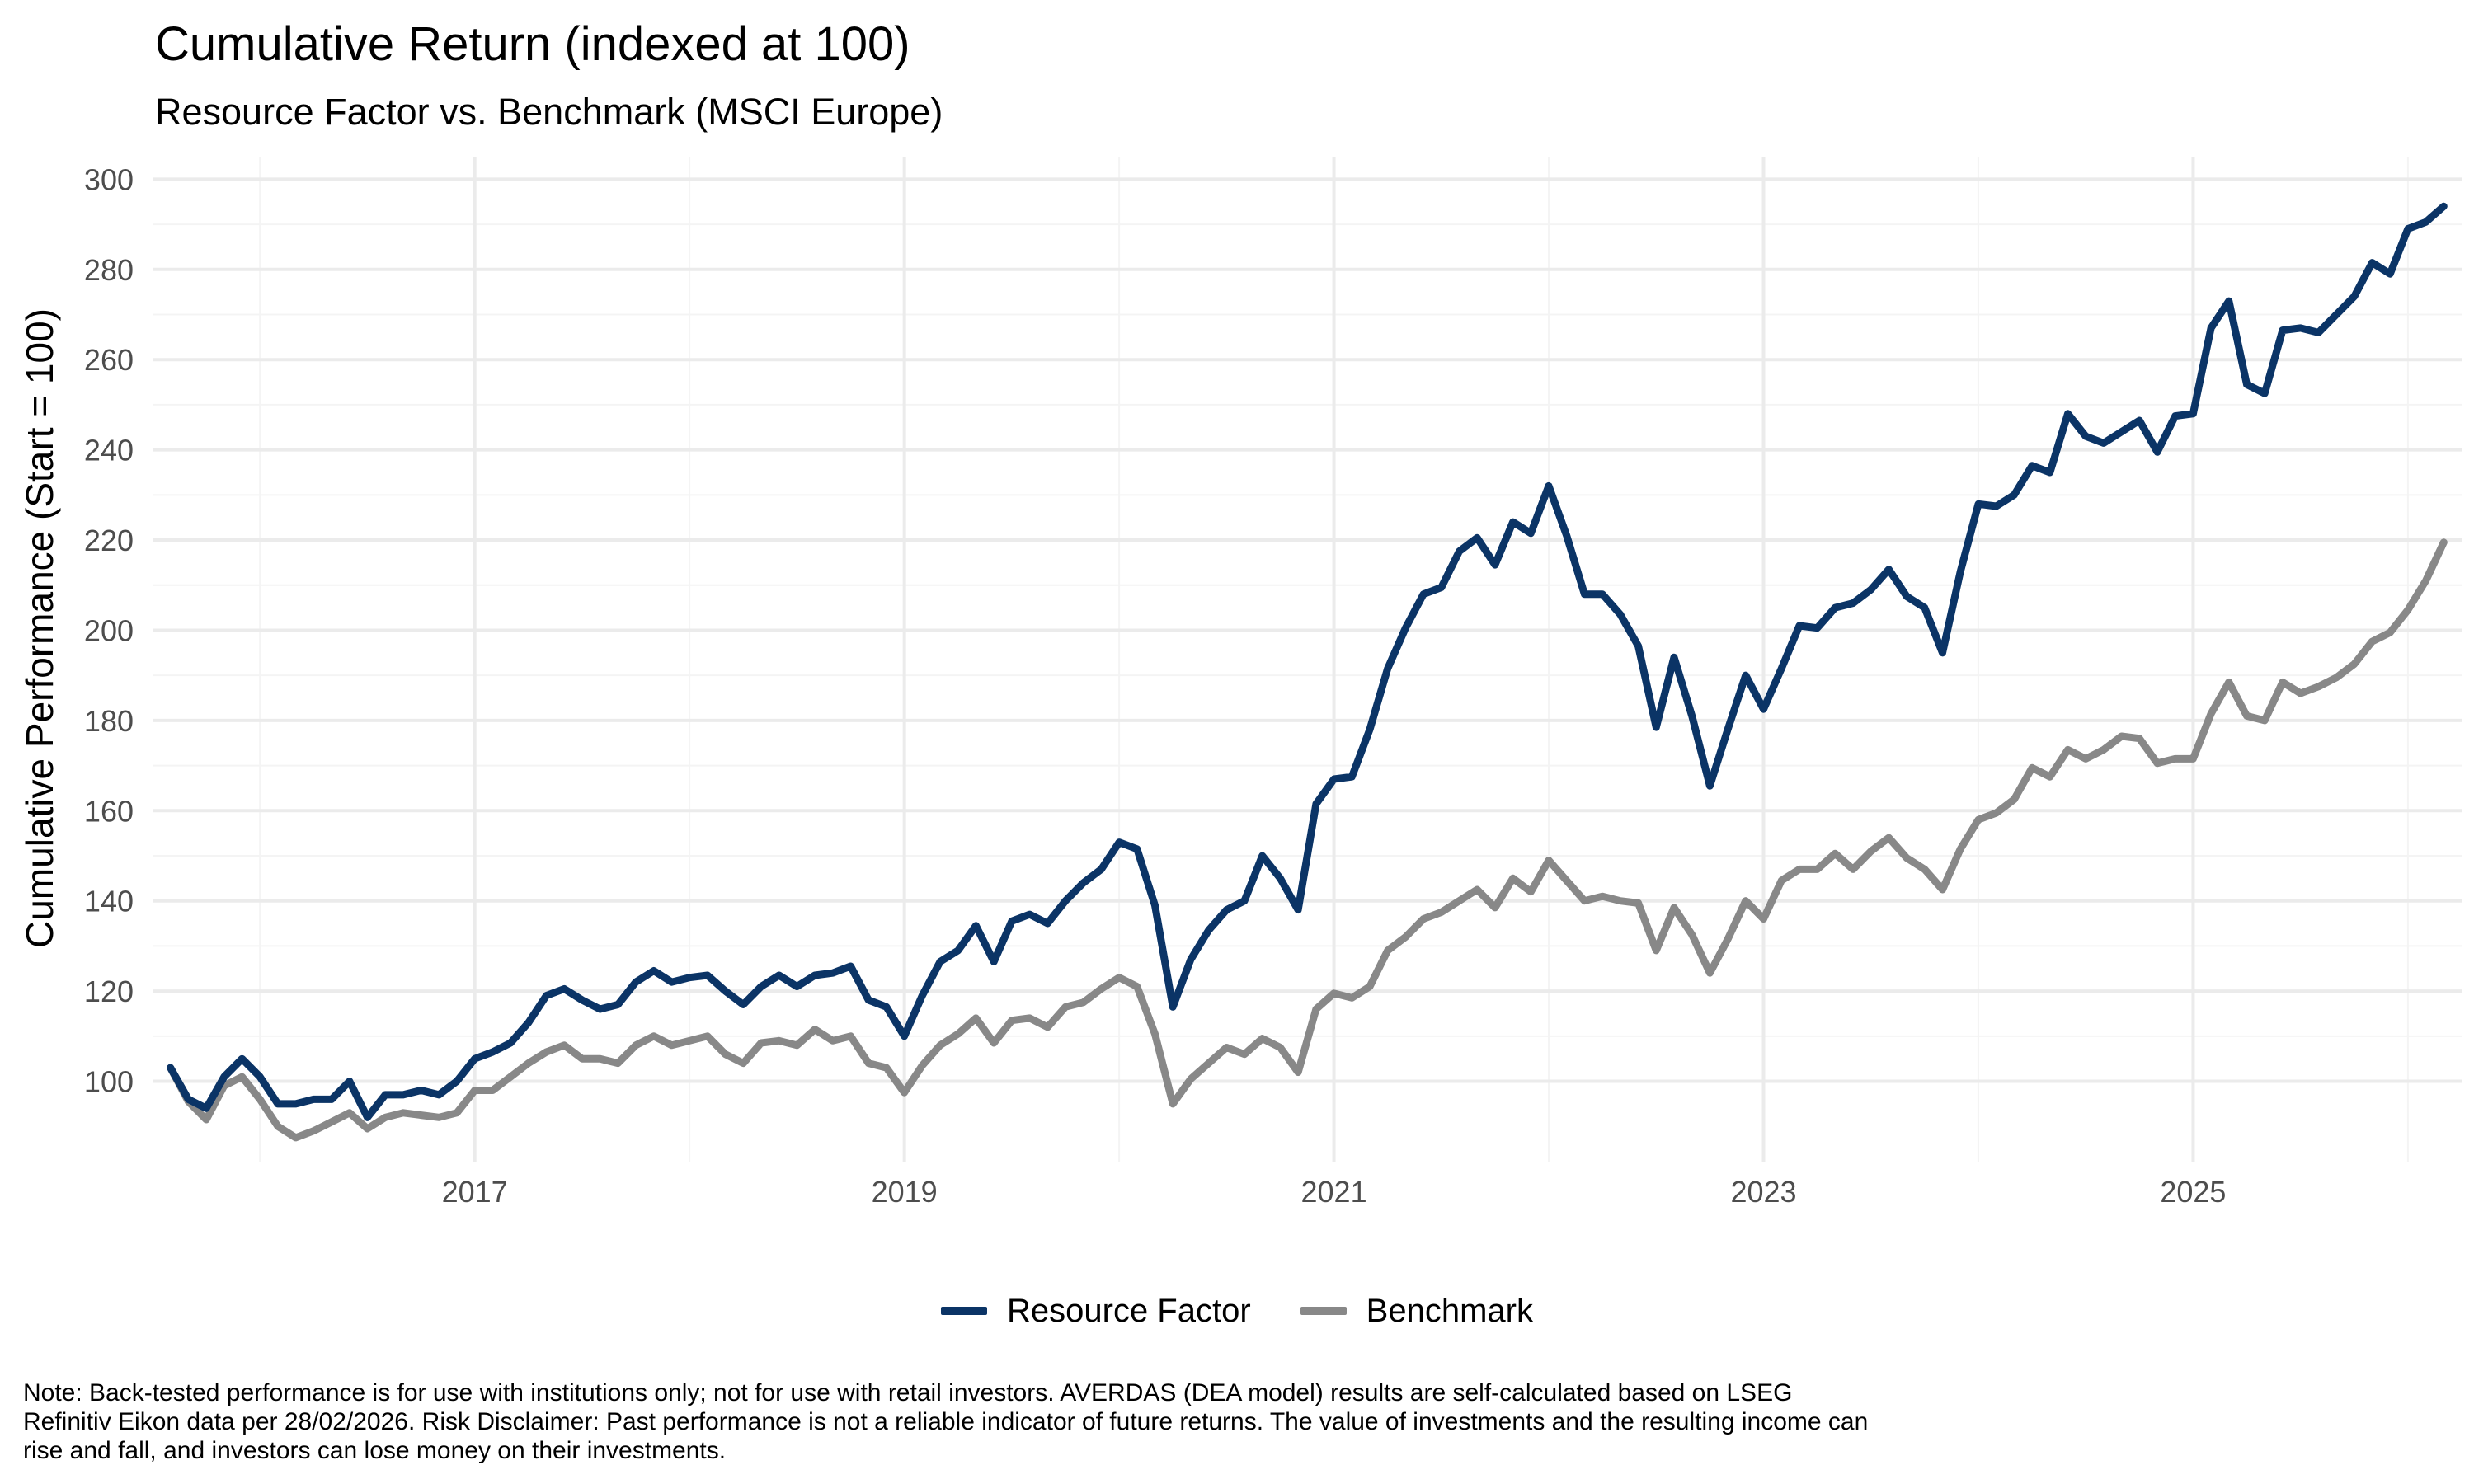 The image size is (2474, 1484). What do you see at coordinates (109, 1082) in the screenshot?
I see `y-tick-label: 100` at bounding box center [109, 1082].